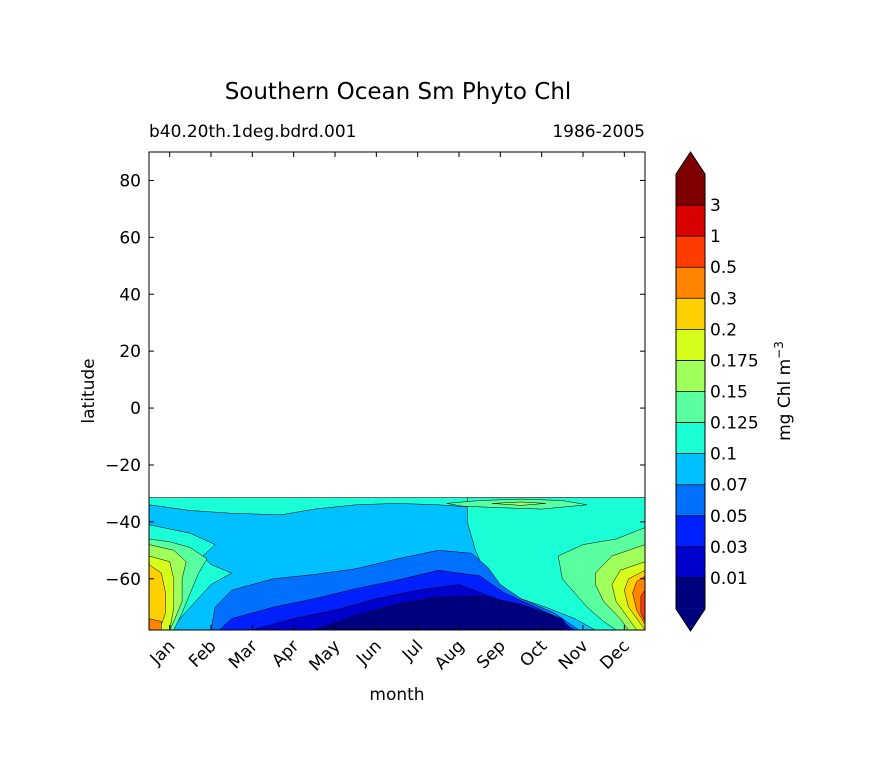 The width and height of the screenshot is (876, 783). Describe the element at coordinates (723, 268) in the screenshot. I see `colorbar-tick-label: 0.5` at that location.